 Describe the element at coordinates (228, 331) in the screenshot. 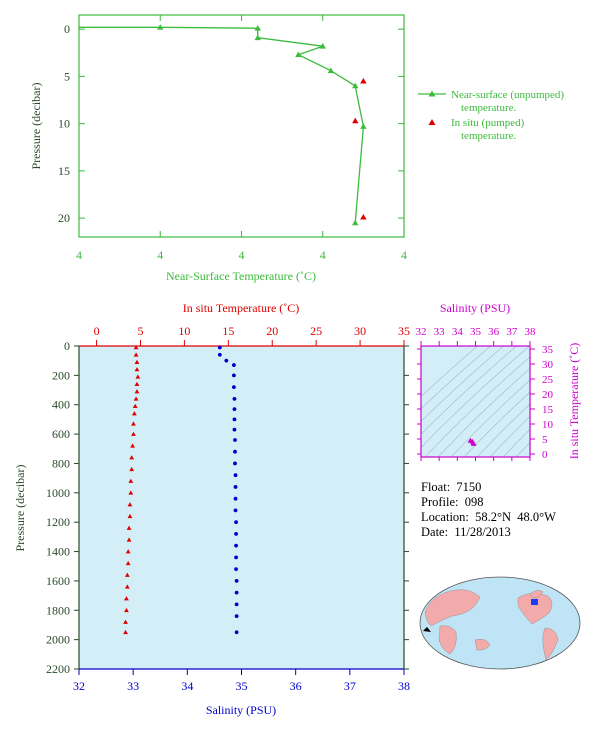

I see `temperature-tick-label: 15` at that location.